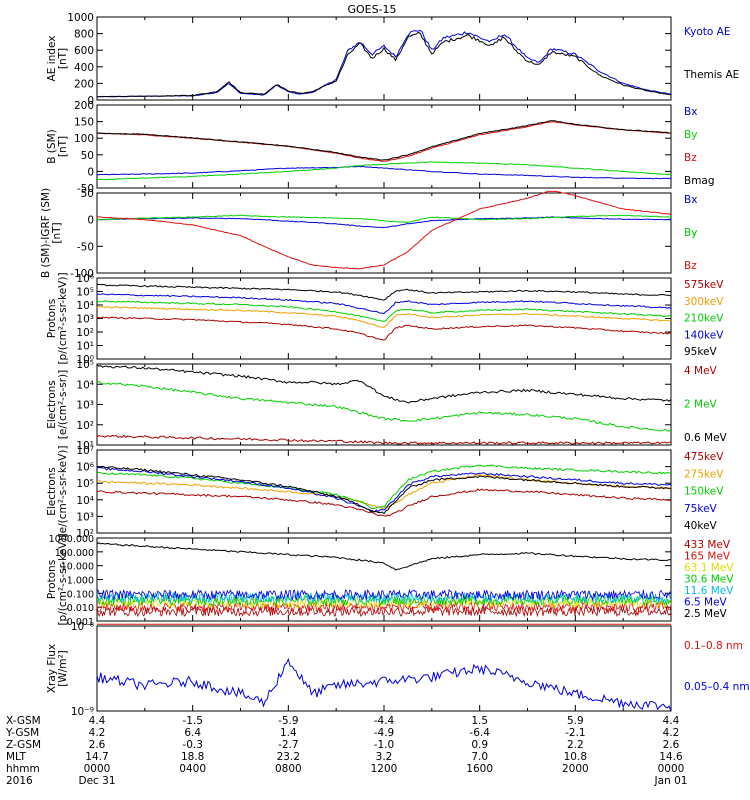  What do you see at coordinates (80, 608) in the screenshot?
I see `y-tick-label: 0.010` at bounding box center [80, 608].